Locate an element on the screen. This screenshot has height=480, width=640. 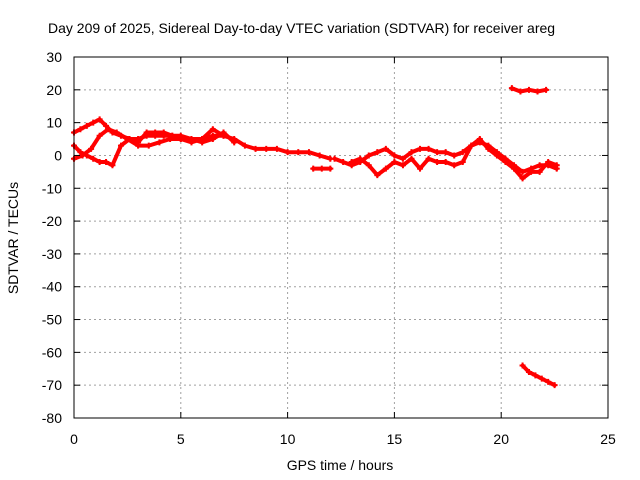
y-tick-label: -10 is located at coordinates (52, 188).